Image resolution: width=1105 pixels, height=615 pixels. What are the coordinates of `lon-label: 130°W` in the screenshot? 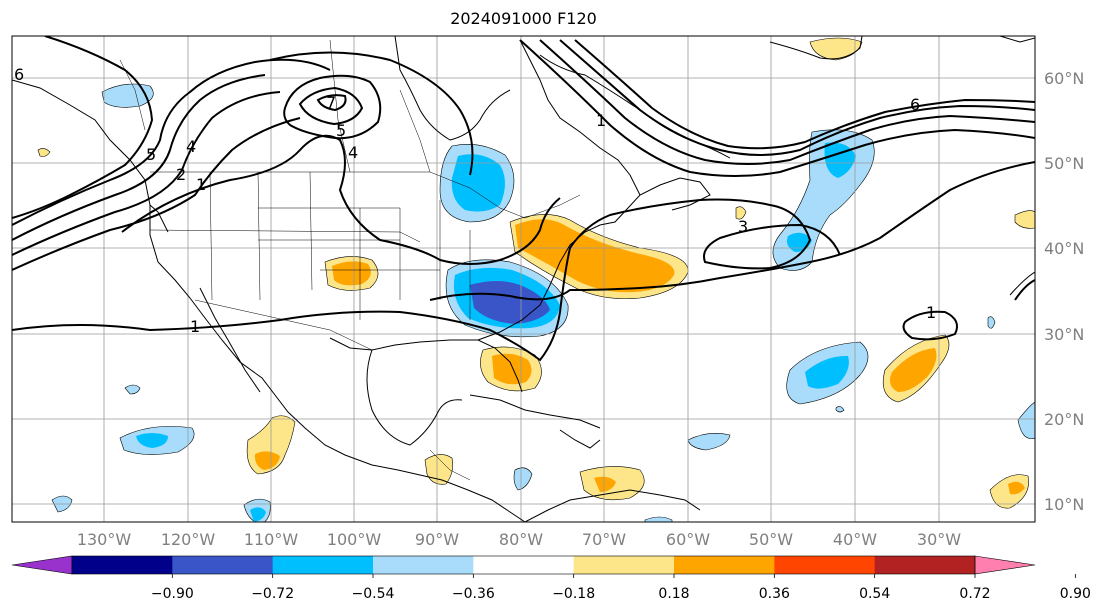 It's located at (104, 539).